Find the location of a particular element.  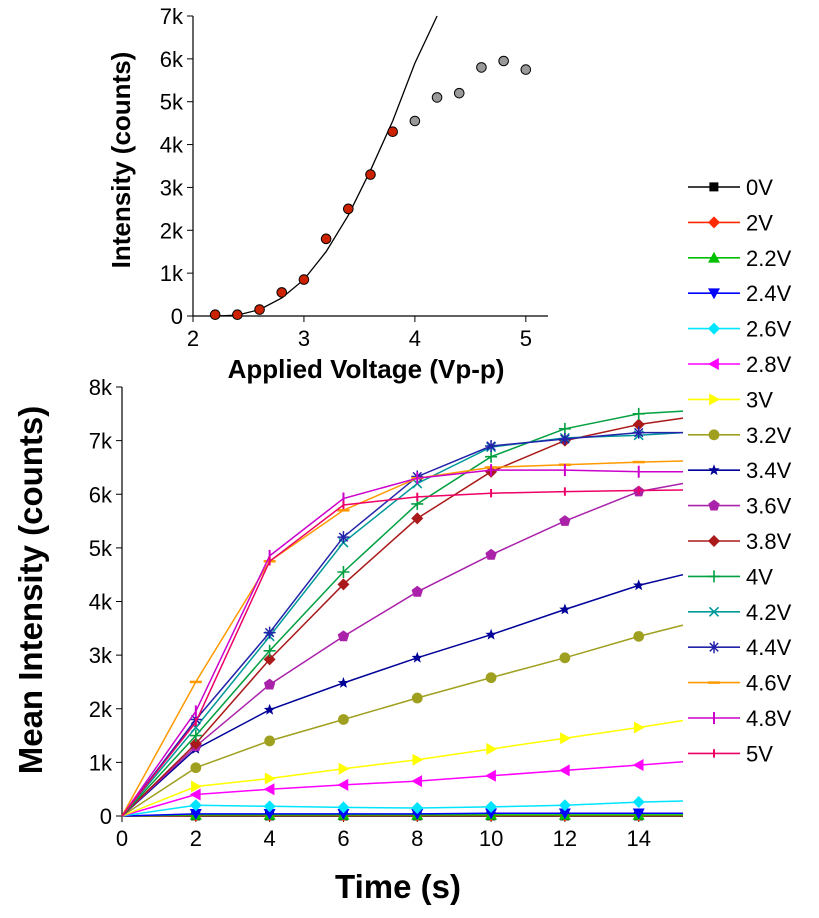

inset-fit-curve is located at coordinates (326, 166).